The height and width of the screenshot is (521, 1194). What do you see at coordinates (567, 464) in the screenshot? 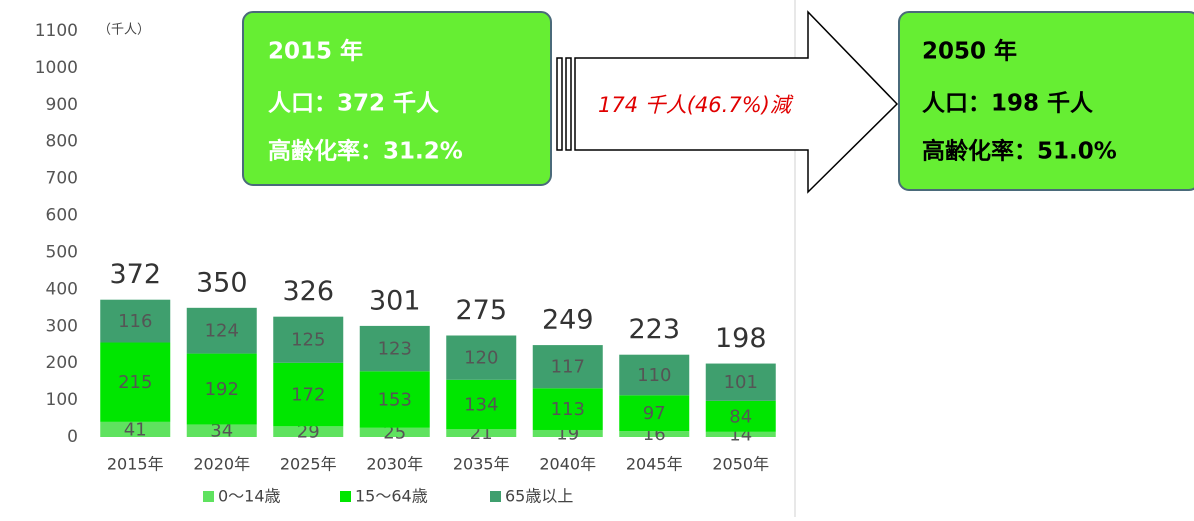
I see `x-tick-label: 2040年` at bounding box center [567, 464].